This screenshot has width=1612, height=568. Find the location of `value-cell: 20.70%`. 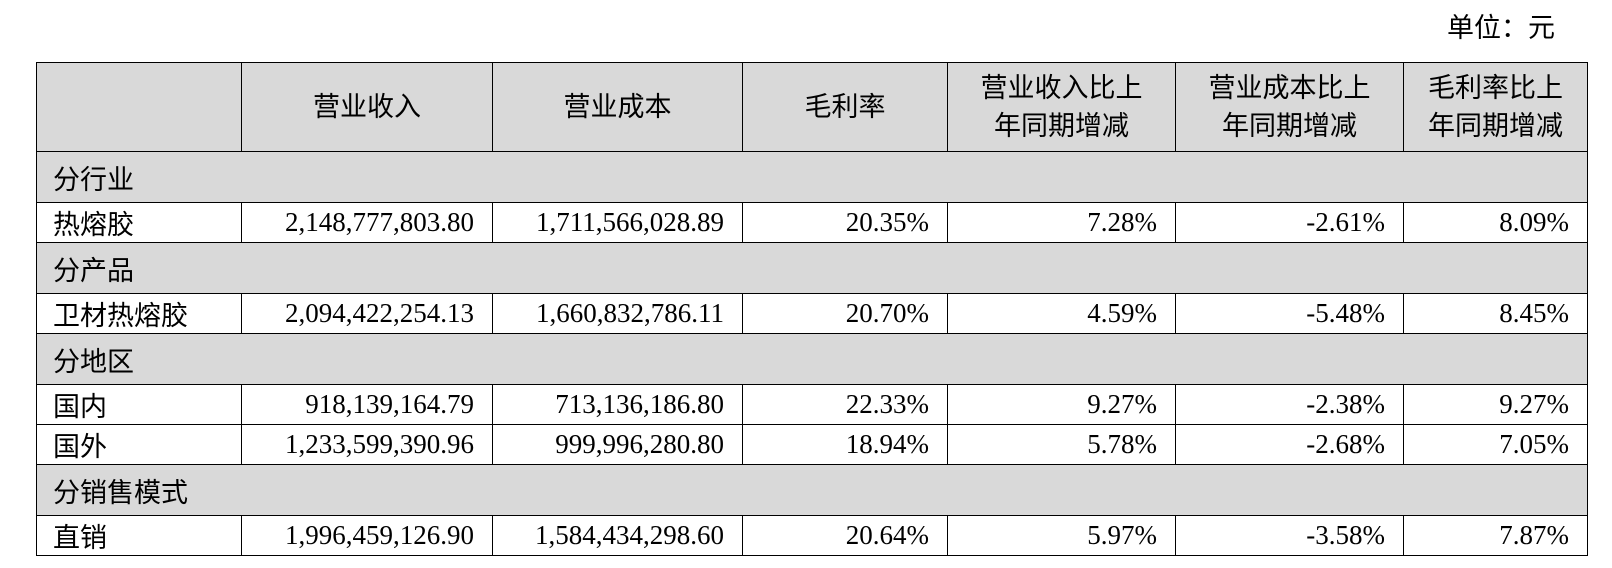

value-cell: 20.70% is located at coordinates (845, 313).